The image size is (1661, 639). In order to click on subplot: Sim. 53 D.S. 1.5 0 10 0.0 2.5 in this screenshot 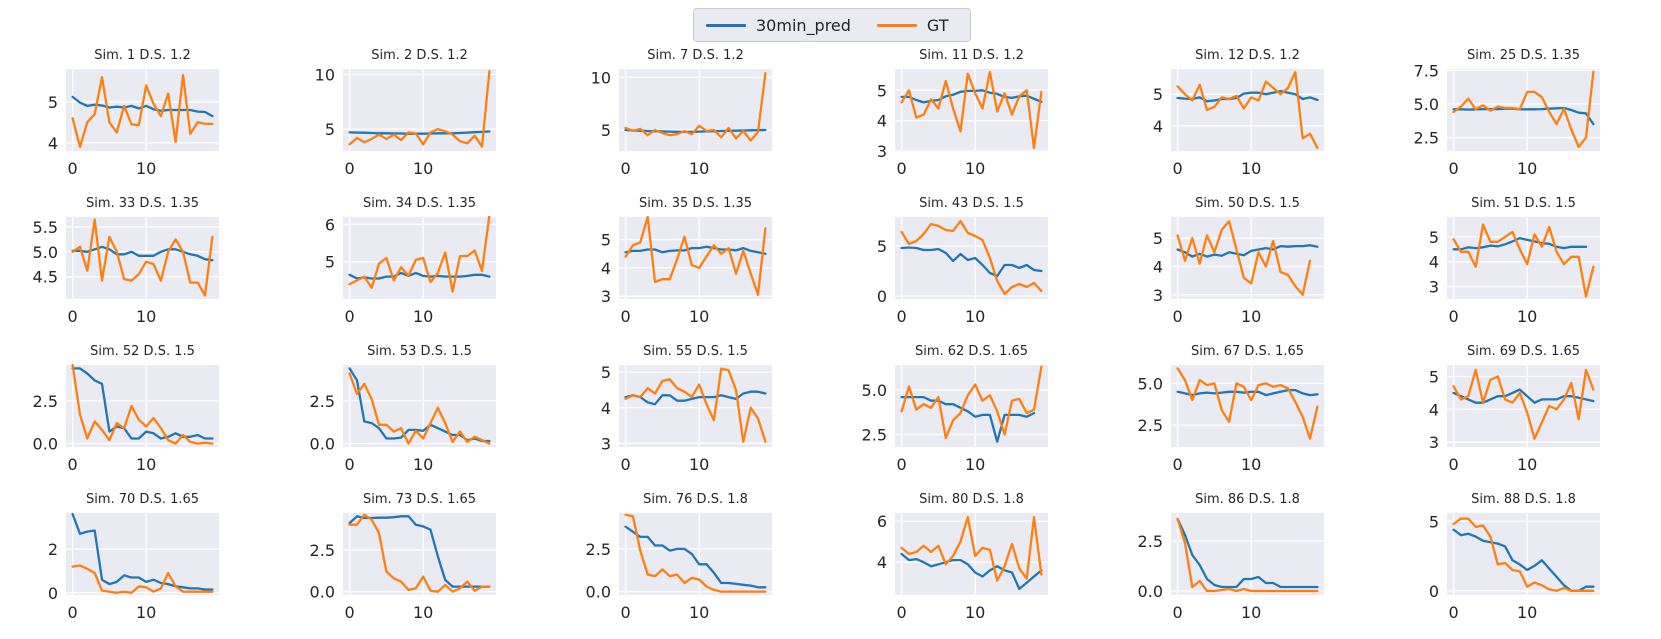, I will do `click(403, 409)`.